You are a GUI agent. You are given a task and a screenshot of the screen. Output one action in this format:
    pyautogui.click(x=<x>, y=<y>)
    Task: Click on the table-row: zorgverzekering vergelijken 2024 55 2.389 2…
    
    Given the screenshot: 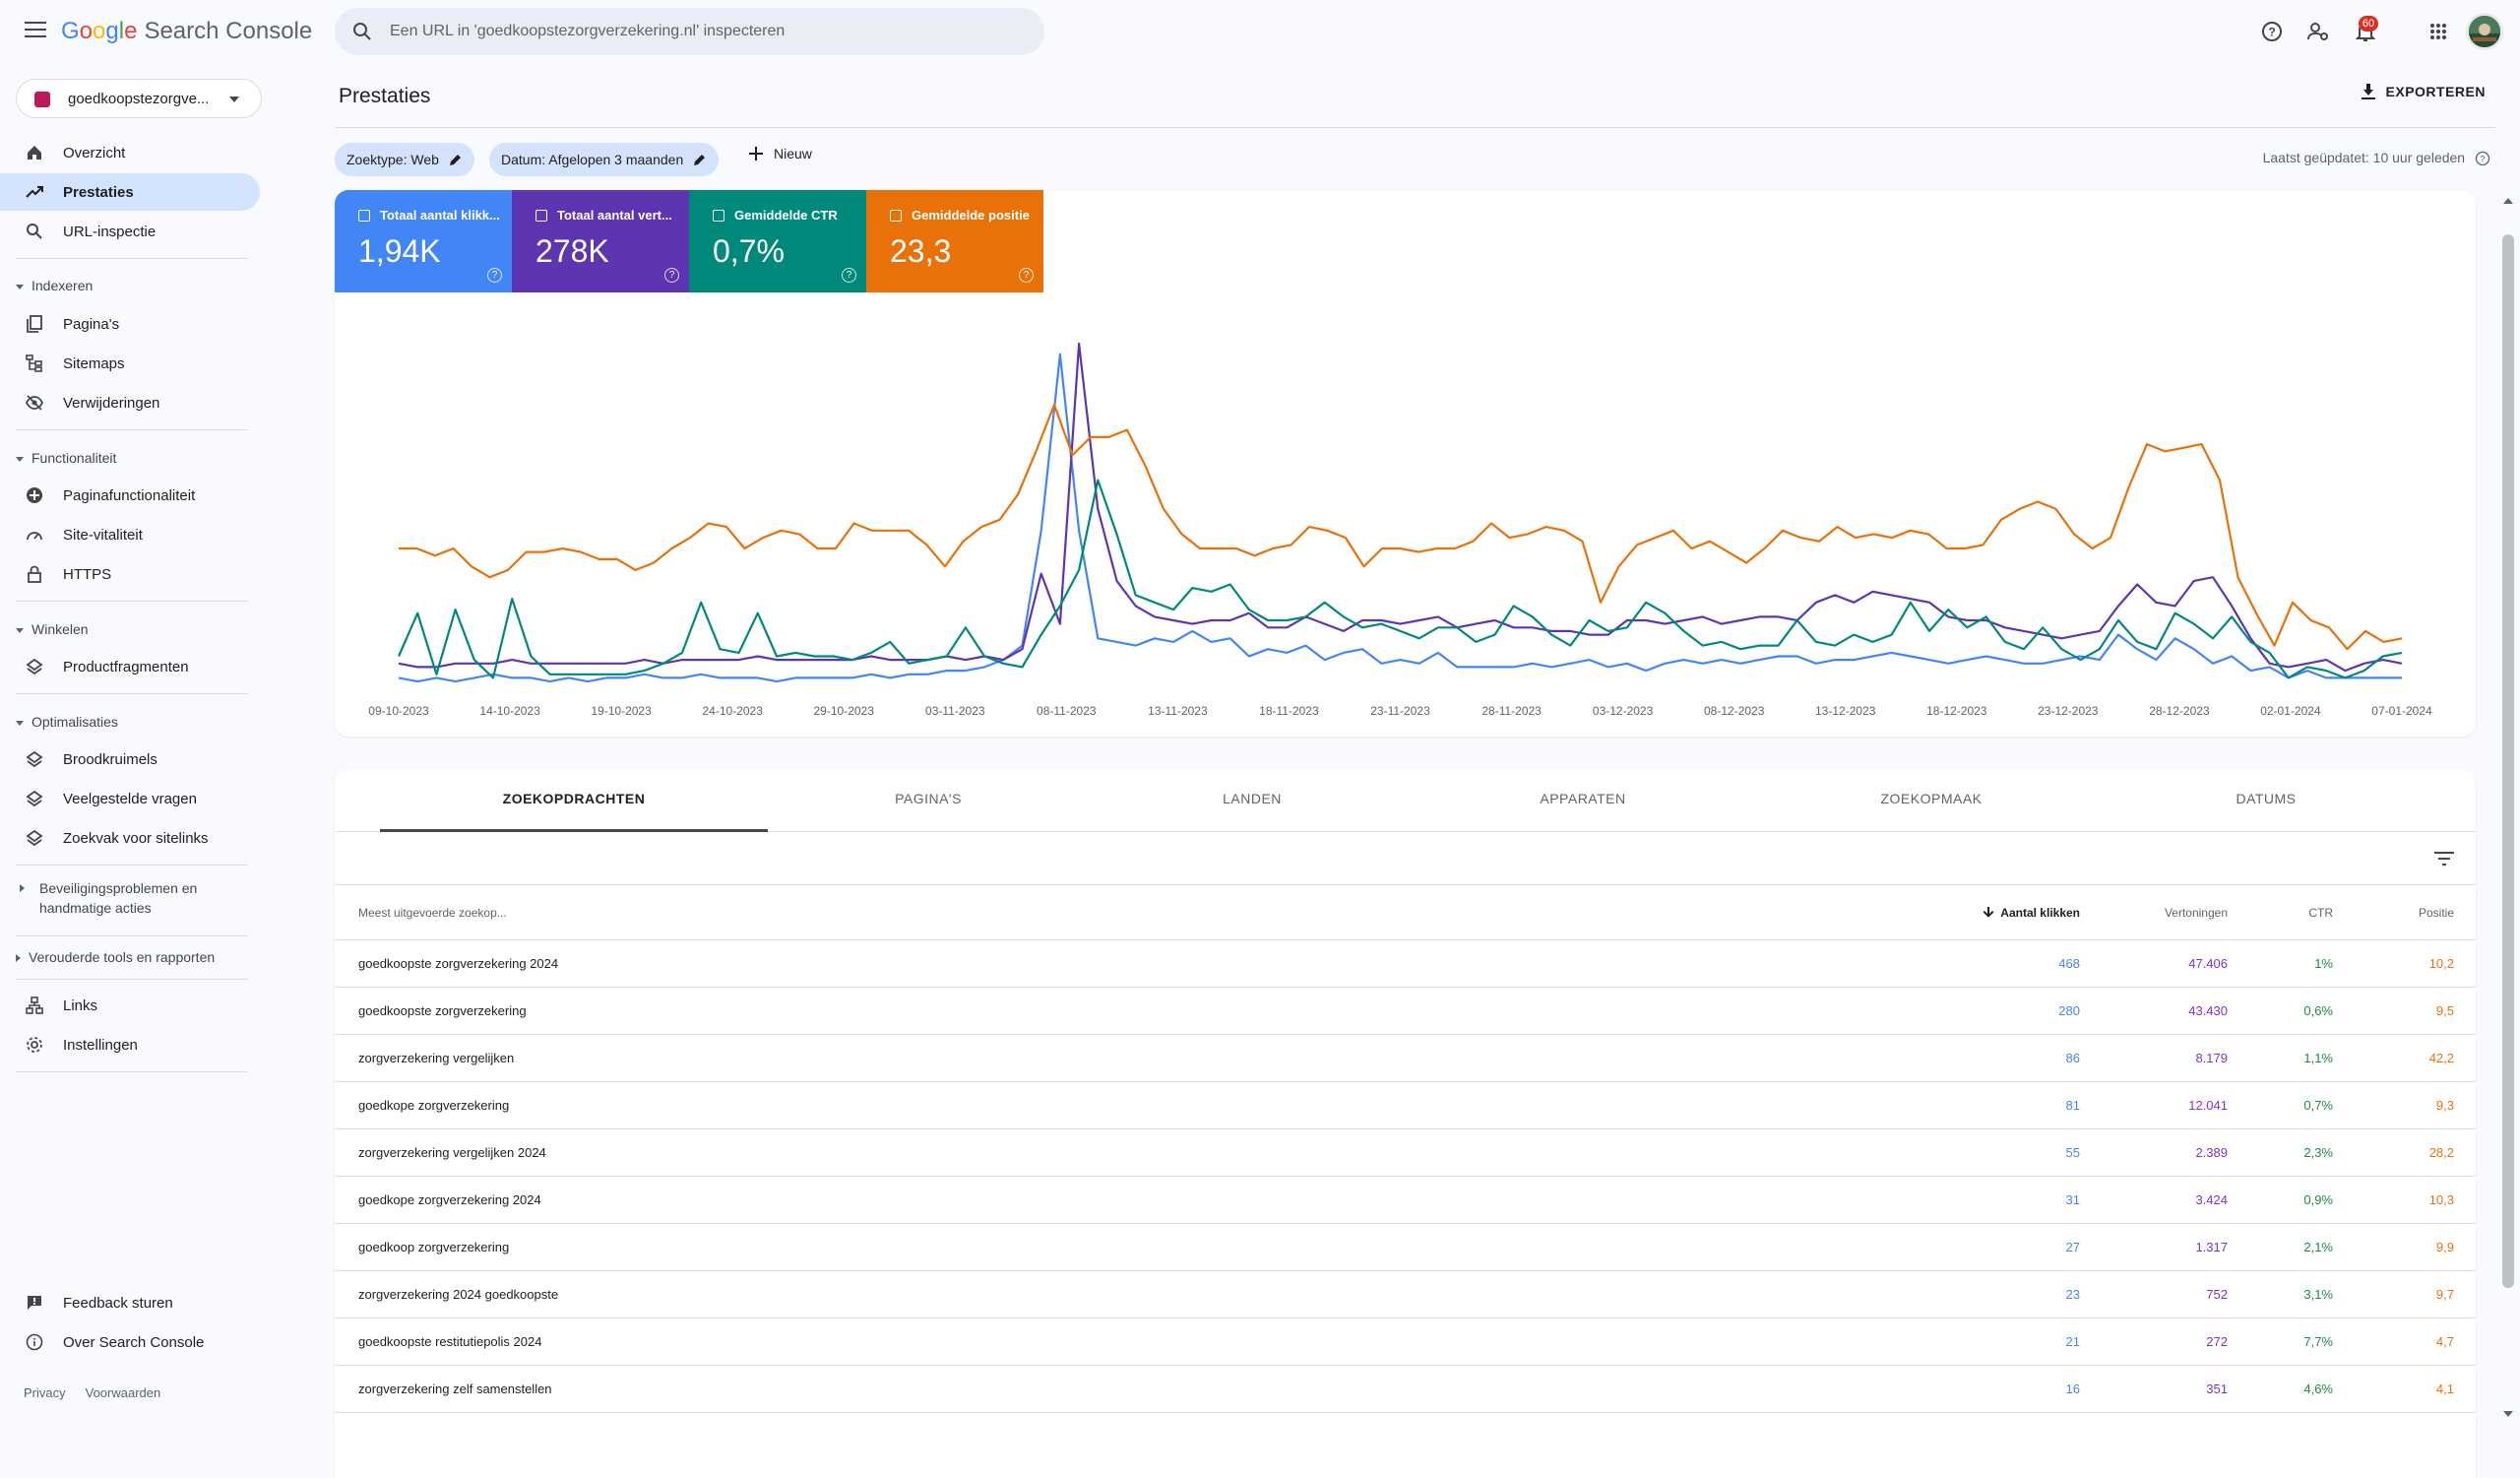 What is the action you would take?
    pyautogui.click(x=1405, y=1153)
    